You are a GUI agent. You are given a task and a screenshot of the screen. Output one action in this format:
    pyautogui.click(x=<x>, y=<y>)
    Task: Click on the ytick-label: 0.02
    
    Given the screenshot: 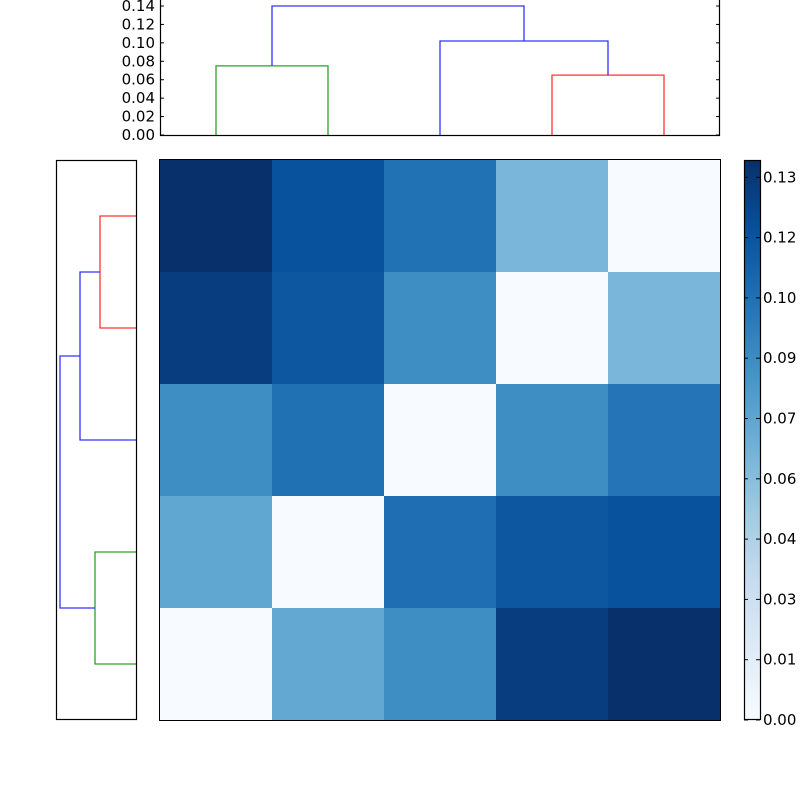 What is the action you would take?
    pyautogui.click(x=138, y=117)
    